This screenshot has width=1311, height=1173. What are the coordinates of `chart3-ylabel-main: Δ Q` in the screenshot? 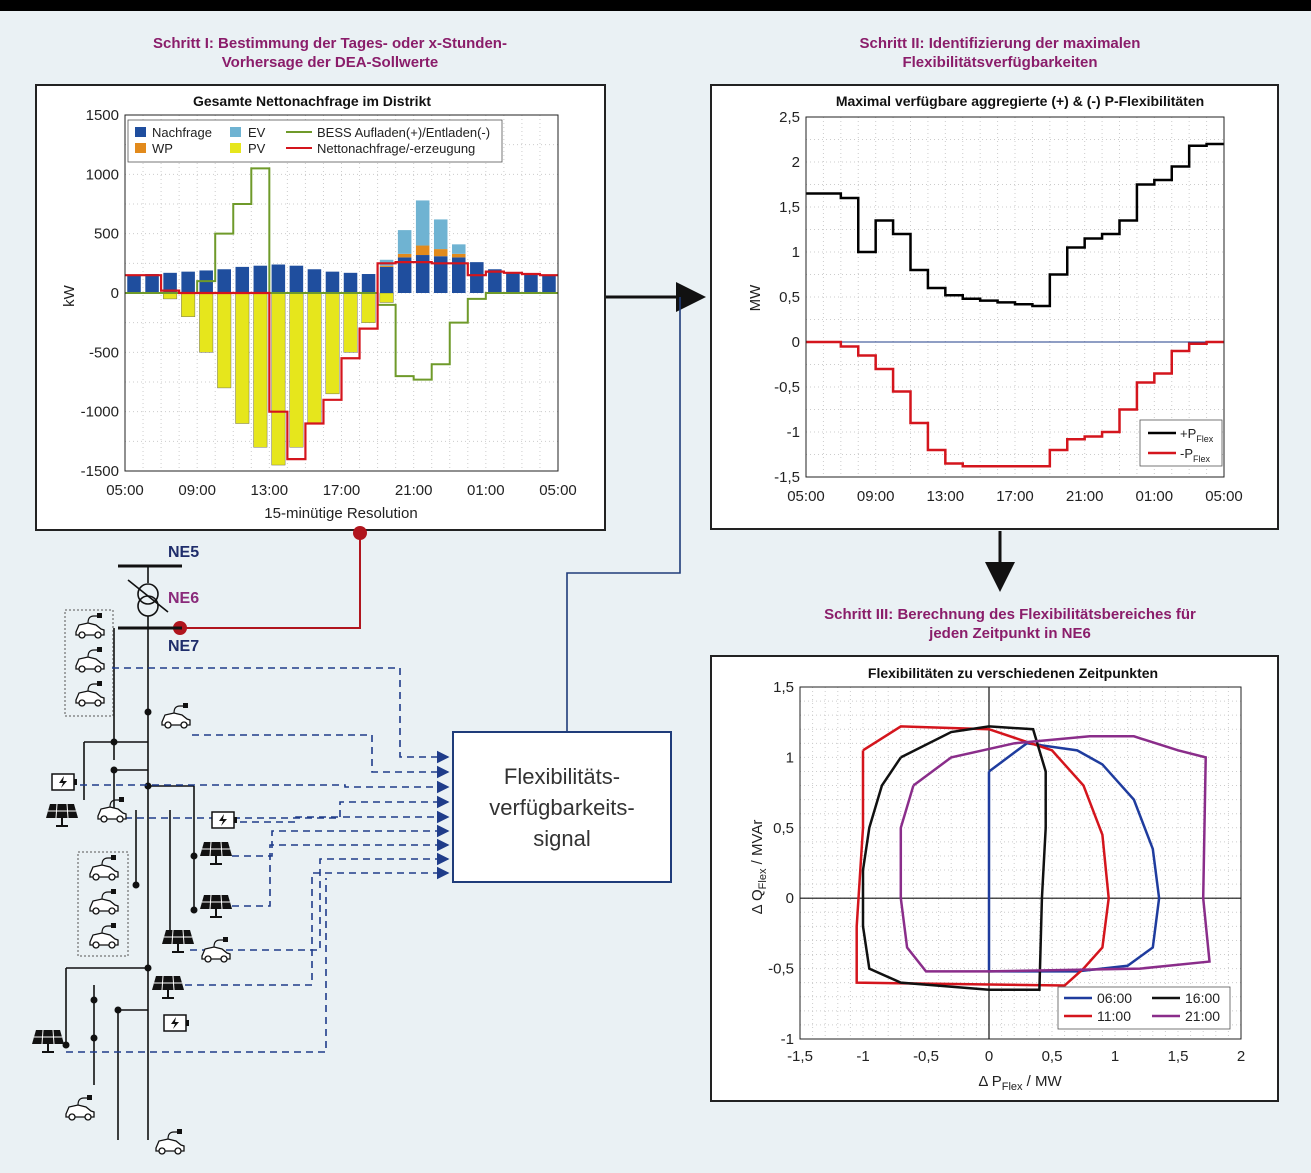 It's located at (757, 901).